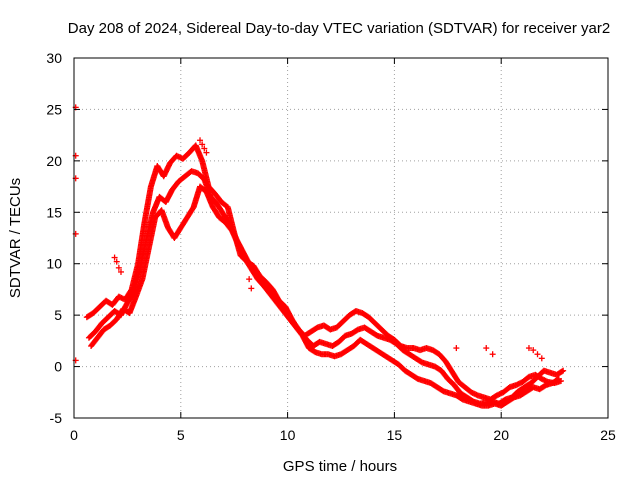 The height and width of the screenshot is (485, 640). Describe the element at coordinates (54, 109) in the screenshot. I see `y-tick-label: 25` at that location.